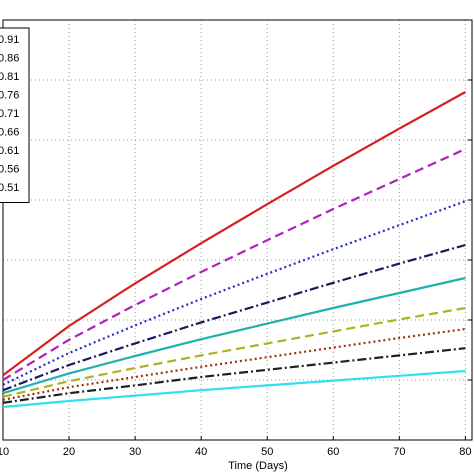 The width and height of the screenshot is (474, 474). What do you see at coordinates (9, 95) in the screenshot?
I see `legend-label: 0.76` at bounding box center [9, 95].